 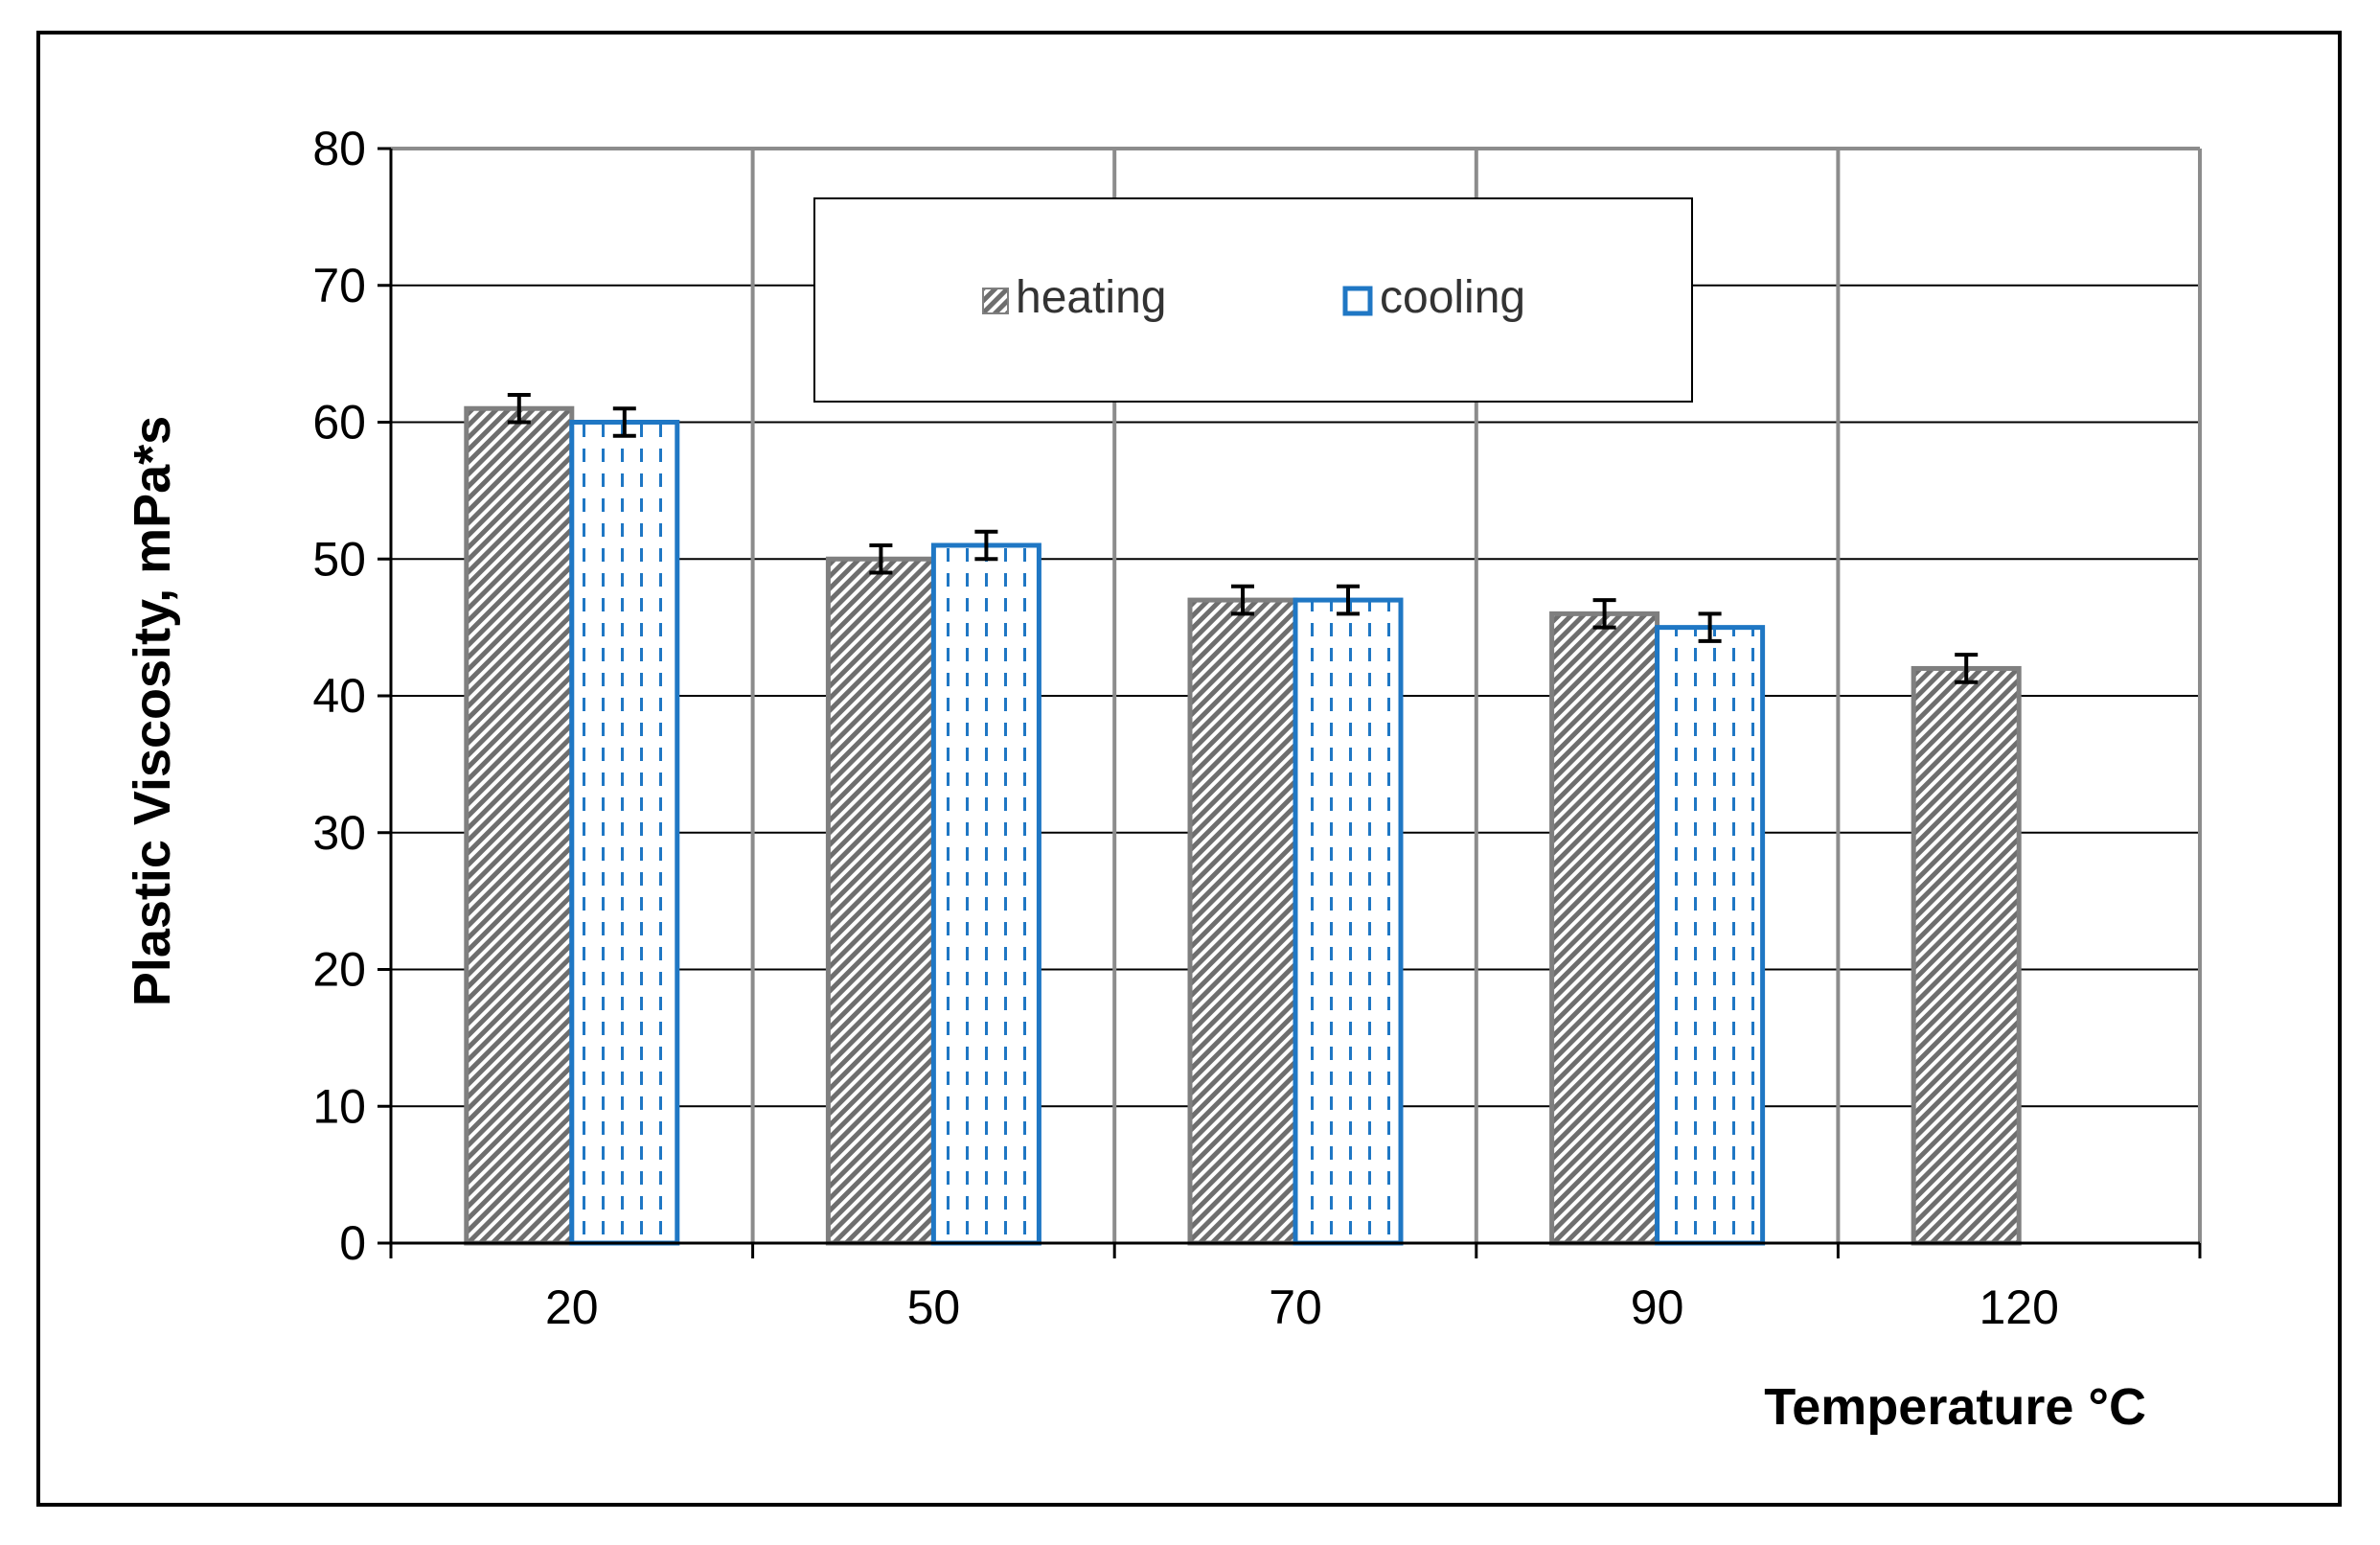 What do you see at coordinates (1357, 301) in the screenshot?
I see `legend-swatch-cooling` at bounding box center [1357, 301].